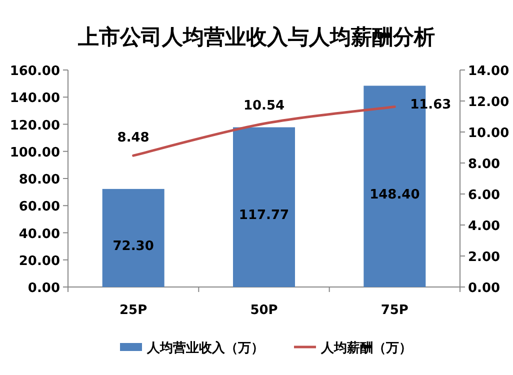  I want to click on x-tick-label: 75P, so click(394, 310).